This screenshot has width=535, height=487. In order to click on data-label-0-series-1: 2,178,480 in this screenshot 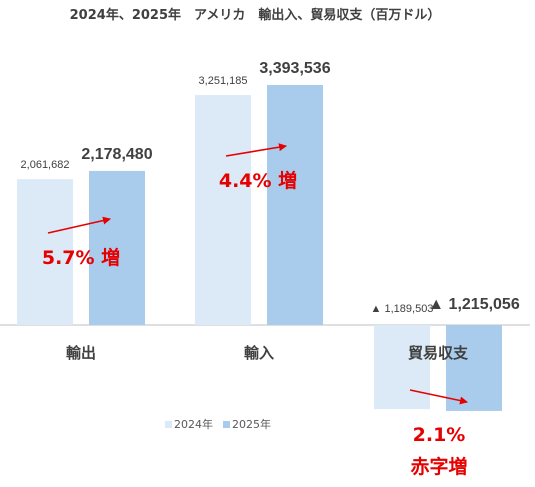, I will do `click(116, 154)`.